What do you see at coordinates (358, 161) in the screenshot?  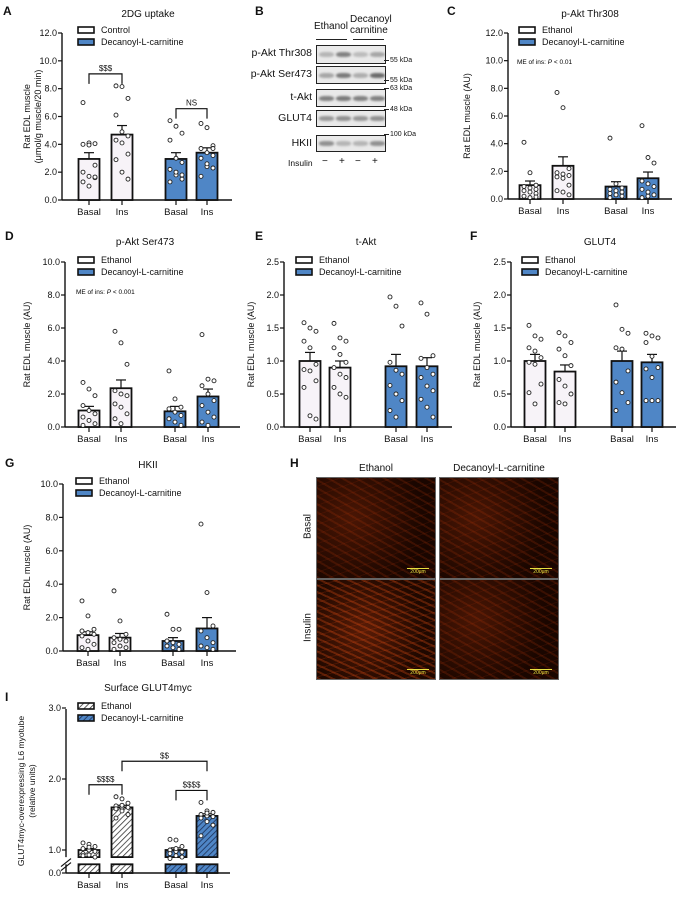 I see `insulin-state: −` at bounding box center [358, 161].